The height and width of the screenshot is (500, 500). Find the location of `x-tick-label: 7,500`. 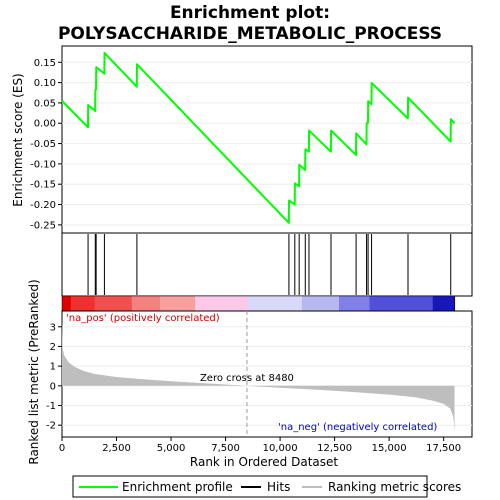

x-tick-label: 7,500 is located at coordinates (225, 448).